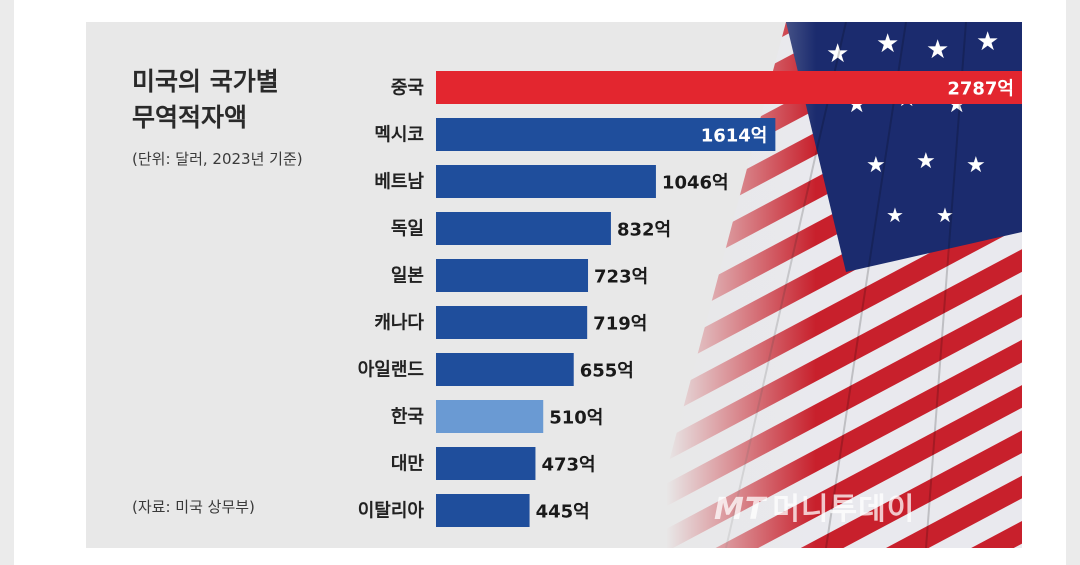  What do you see at coordinates (644, 230) in the screenshot?
I see `value-label: 832억` at bounding box center [644, 230].